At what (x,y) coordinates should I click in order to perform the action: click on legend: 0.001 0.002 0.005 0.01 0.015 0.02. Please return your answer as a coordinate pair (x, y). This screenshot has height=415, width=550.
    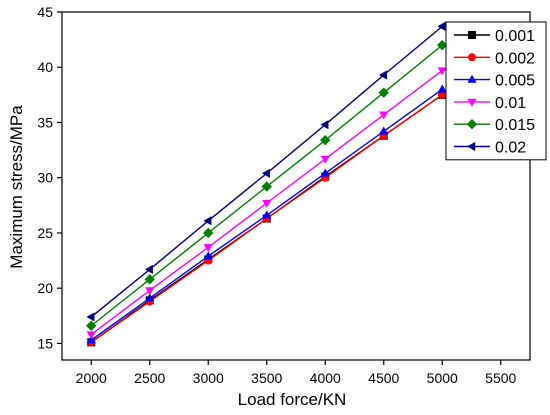
    Looking at the image, I should click on (496, 91).